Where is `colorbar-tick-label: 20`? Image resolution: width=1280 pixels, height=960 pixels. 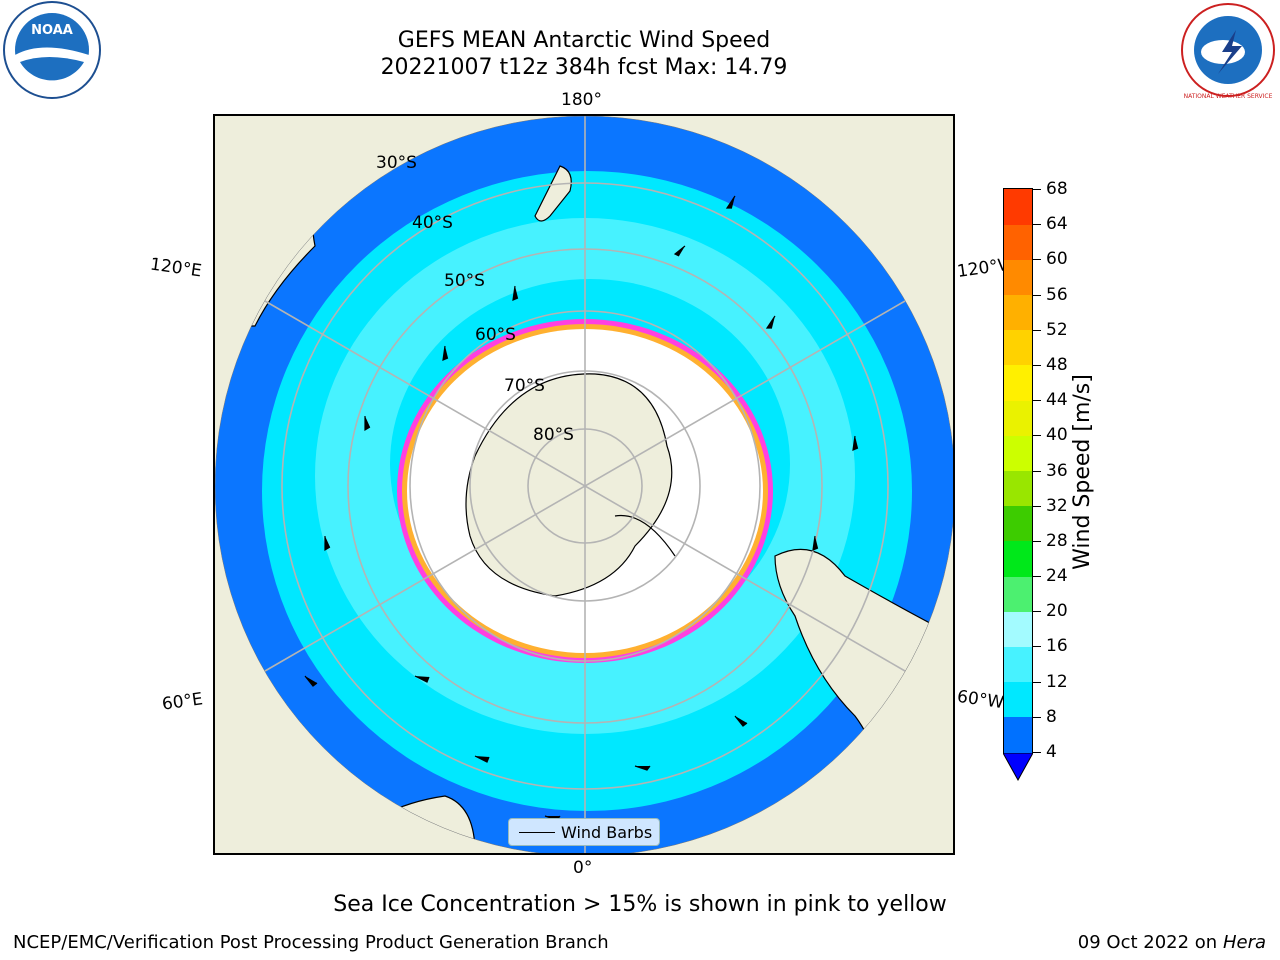
colorbar-tick-label: 20 is located at coordinates (1057, 611).